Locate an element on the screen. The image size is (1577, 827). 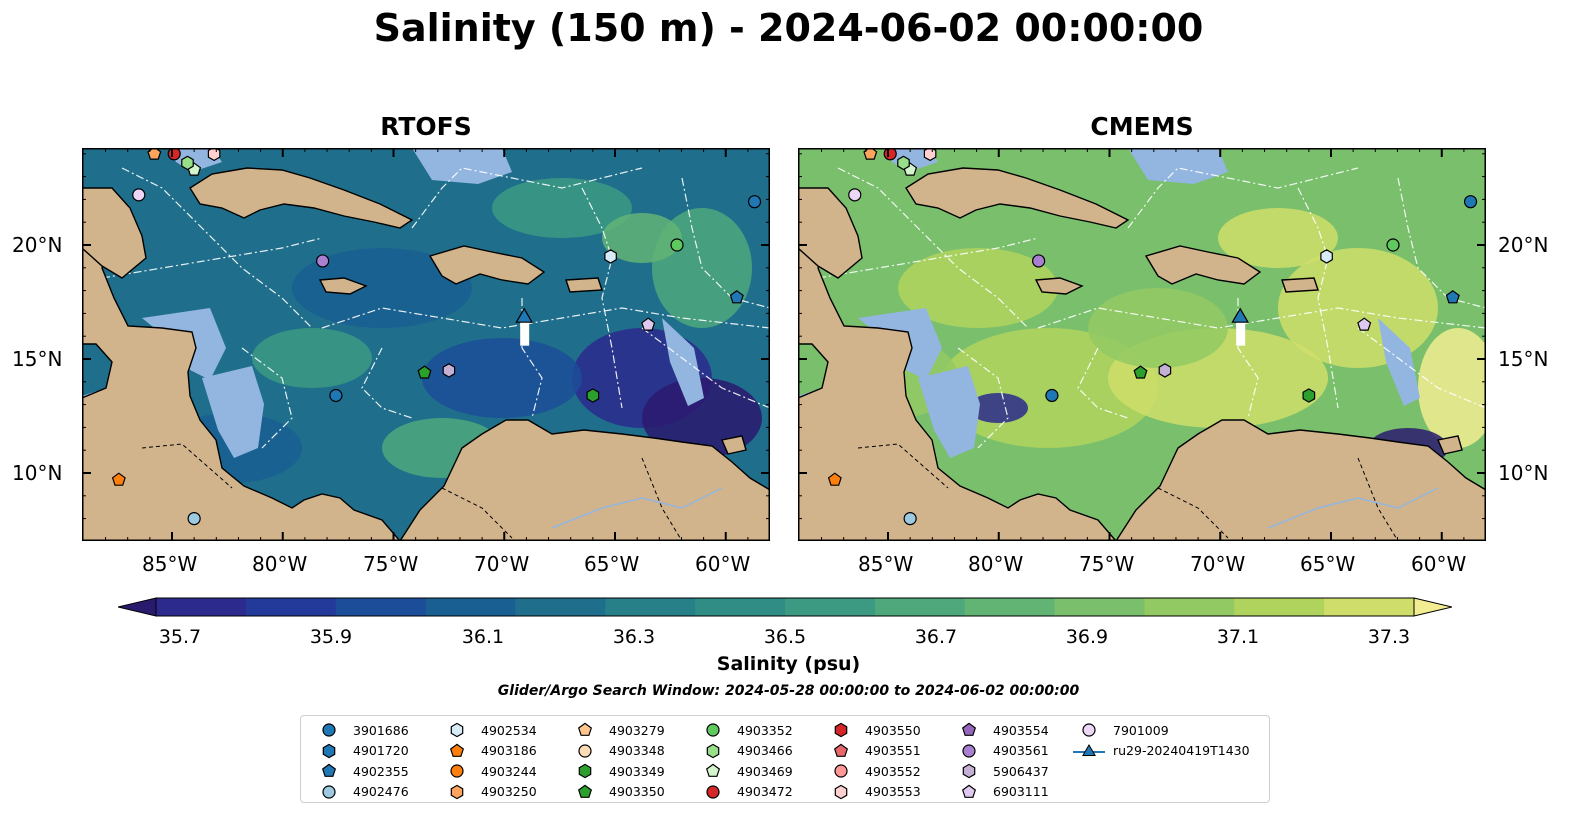
legend-item: 4903552 is located at coordinates (872, 771).